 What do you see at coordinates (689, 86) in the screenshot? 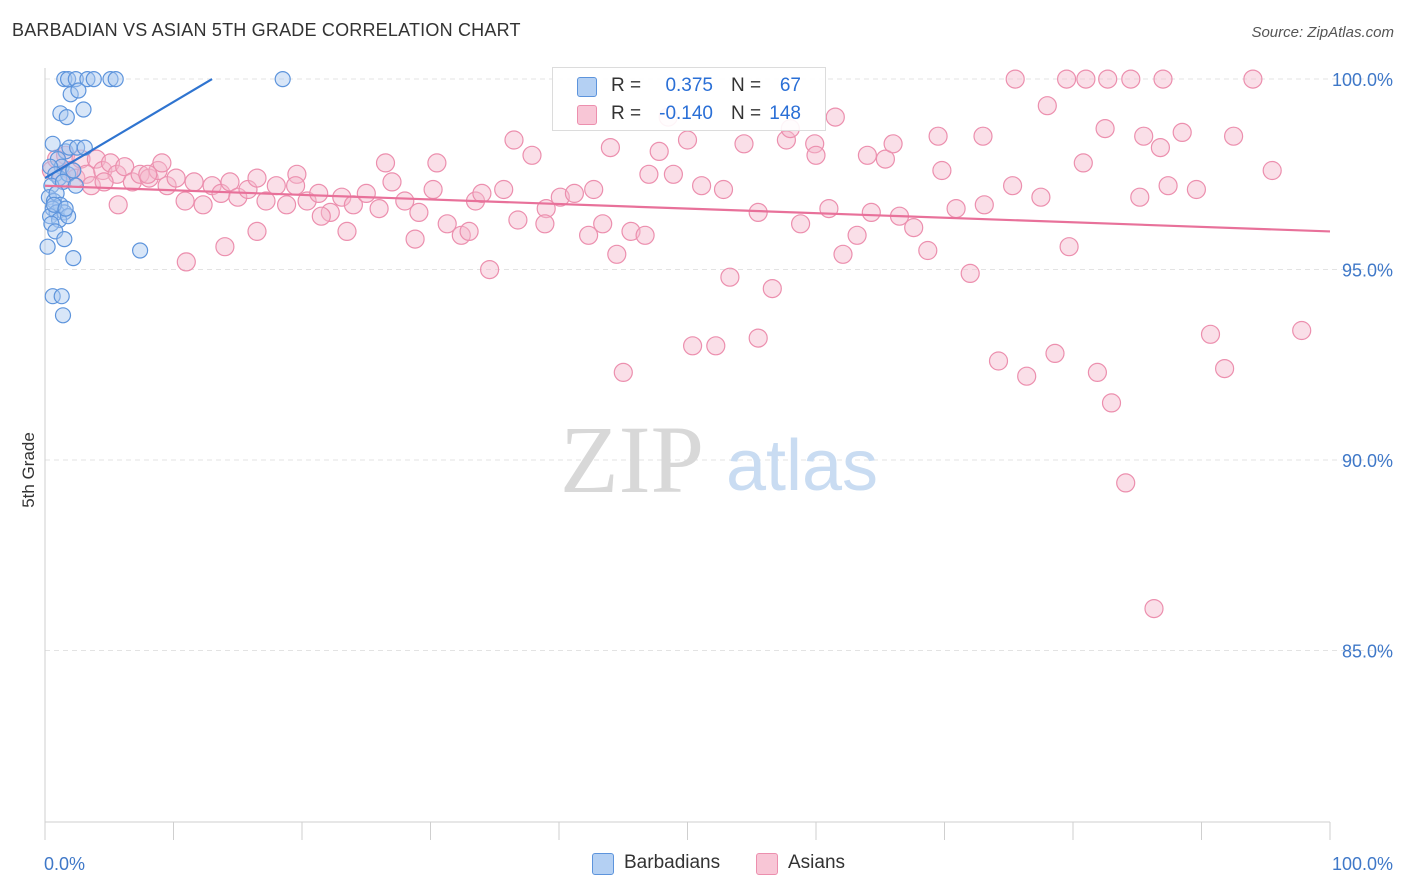
I see `legend-row-barbadians: R = 0.375 N = 67` at bounding box center [689, 86].